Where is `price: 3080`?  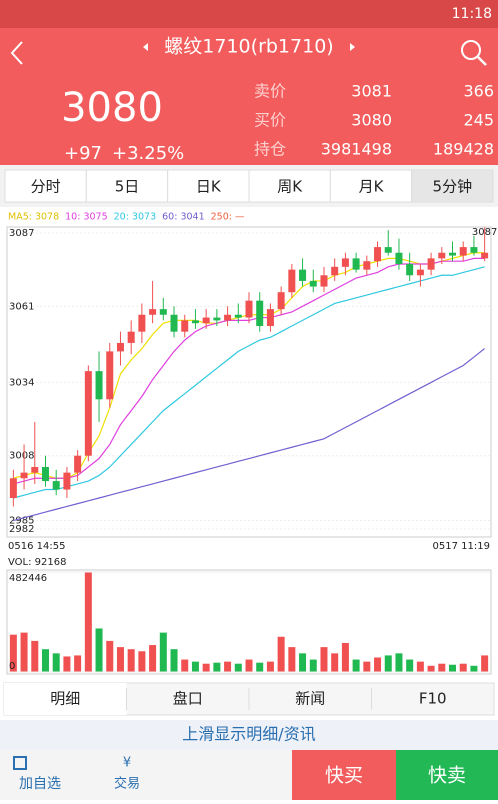 price: 3080 is located at coordinates (112, 108).